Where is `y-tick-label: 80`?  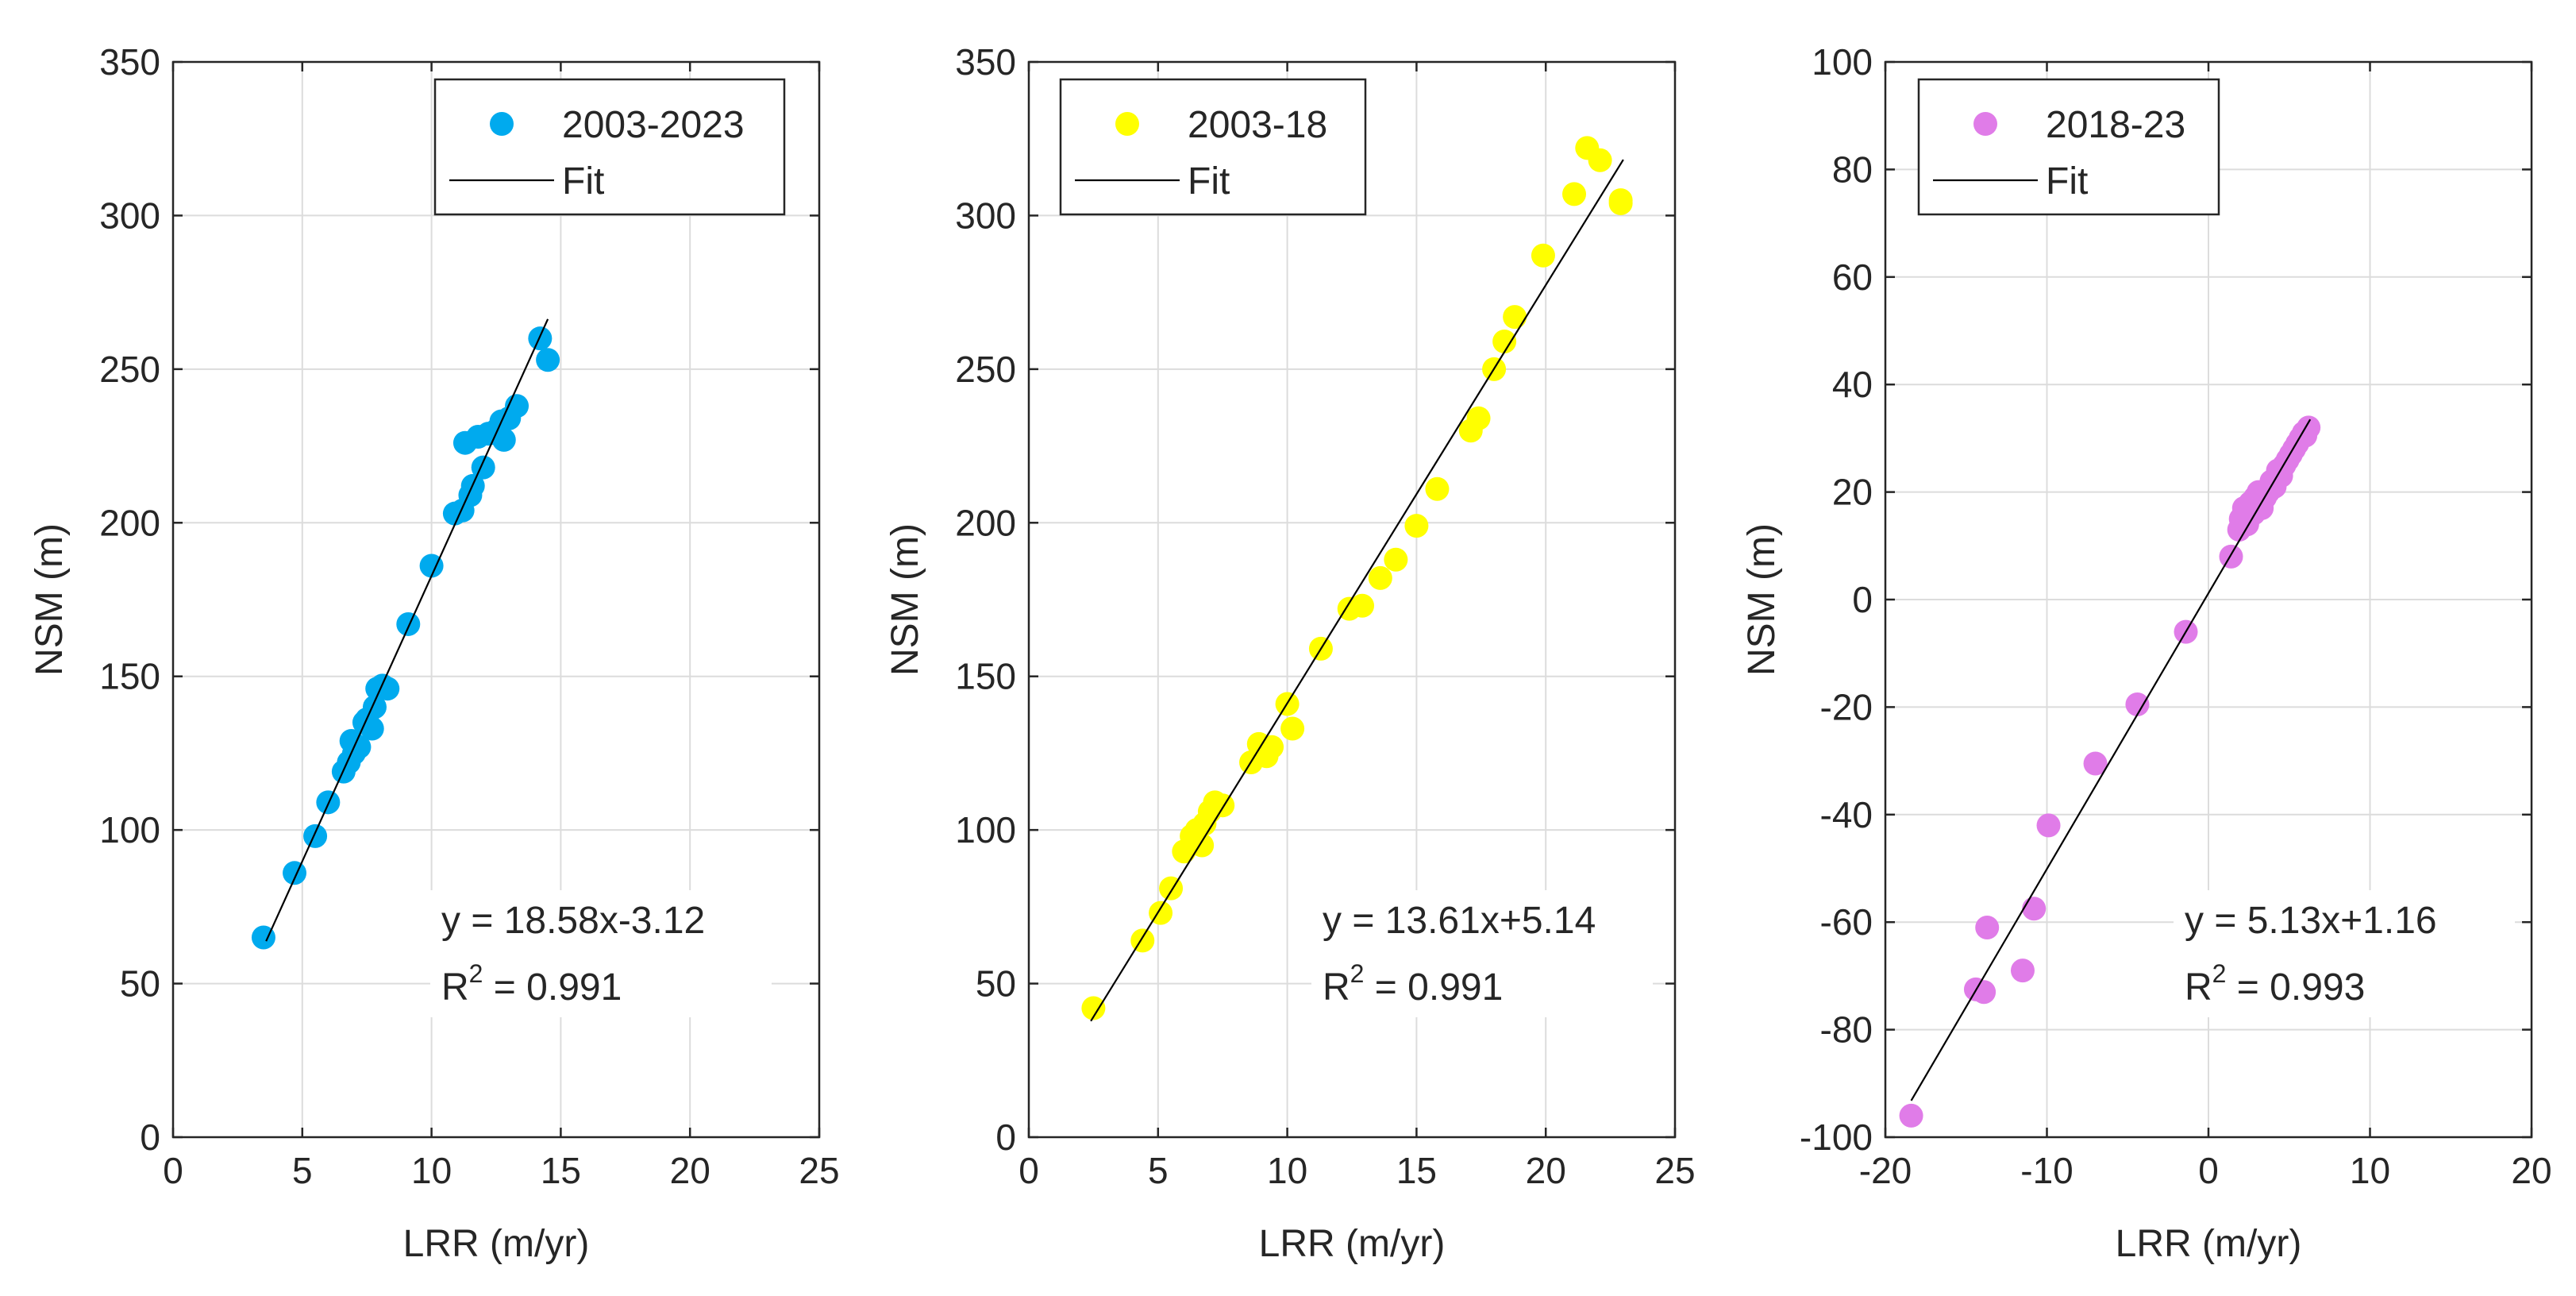
y-tick-label: 80 is located at coordinates (1852, 169).